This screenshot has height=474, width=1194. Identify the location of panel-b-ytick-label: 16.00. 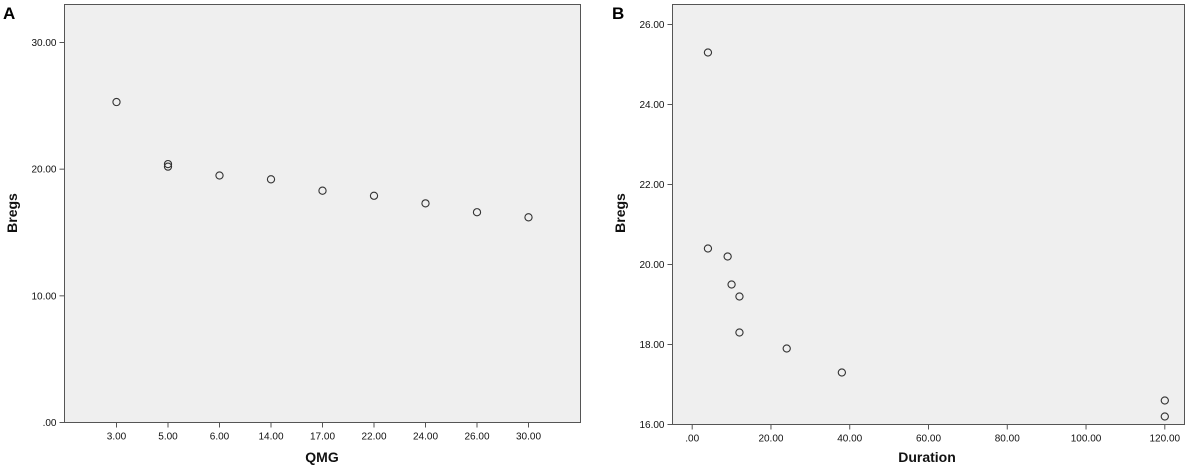
(651, 425).